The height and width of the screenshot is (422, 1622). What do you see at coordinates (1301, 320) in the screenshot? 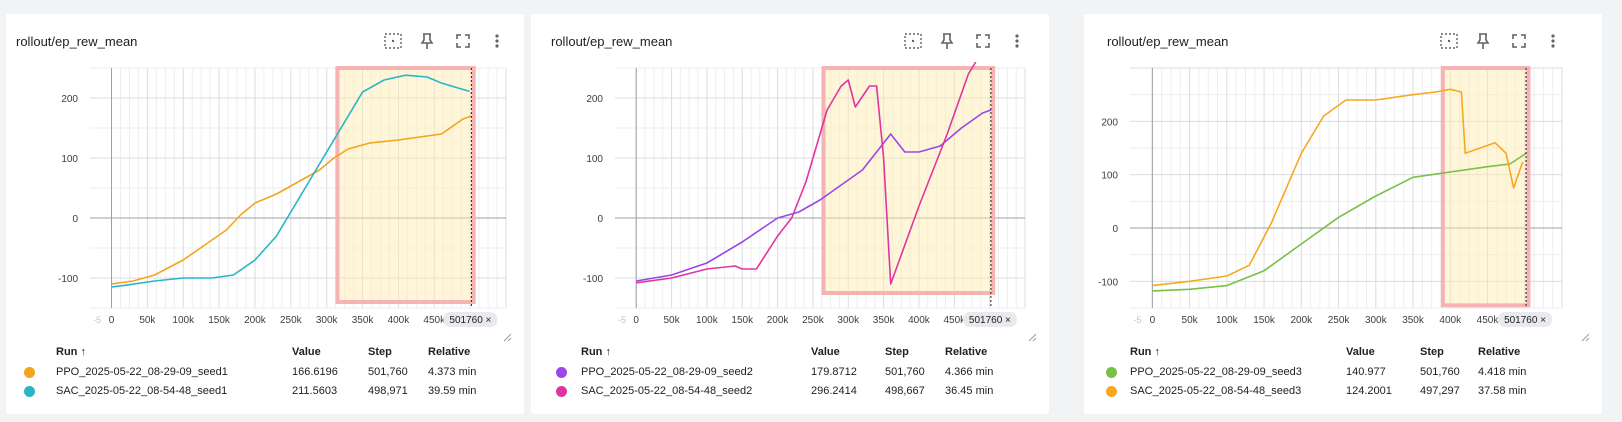
I see `x-tick-label: 200k` at bounding box center [1301, 320].